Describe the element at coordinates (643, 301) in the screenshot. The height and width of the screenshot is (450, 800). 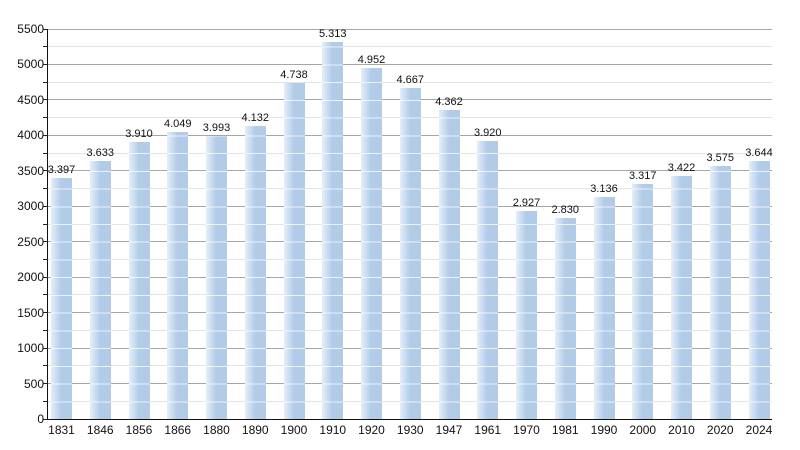
I see `bar-2000` at that location.